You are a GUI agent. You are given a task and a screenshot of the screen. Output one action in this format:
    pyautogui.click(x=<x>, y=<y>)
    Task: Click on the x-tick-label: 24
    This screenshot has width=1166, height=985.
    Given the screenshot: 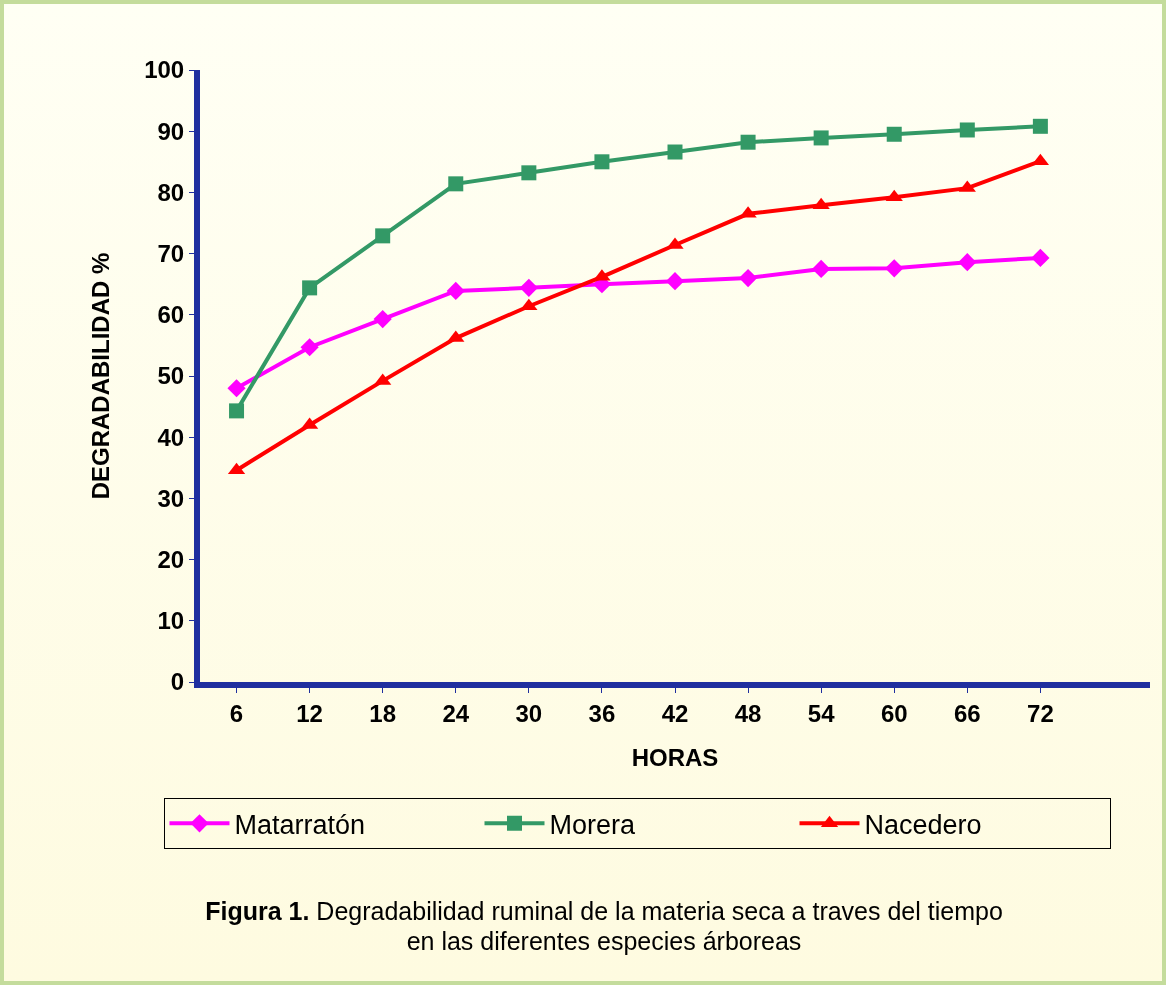 What is the action you would take?
    pyautogui.click(x=456, y=713)
    